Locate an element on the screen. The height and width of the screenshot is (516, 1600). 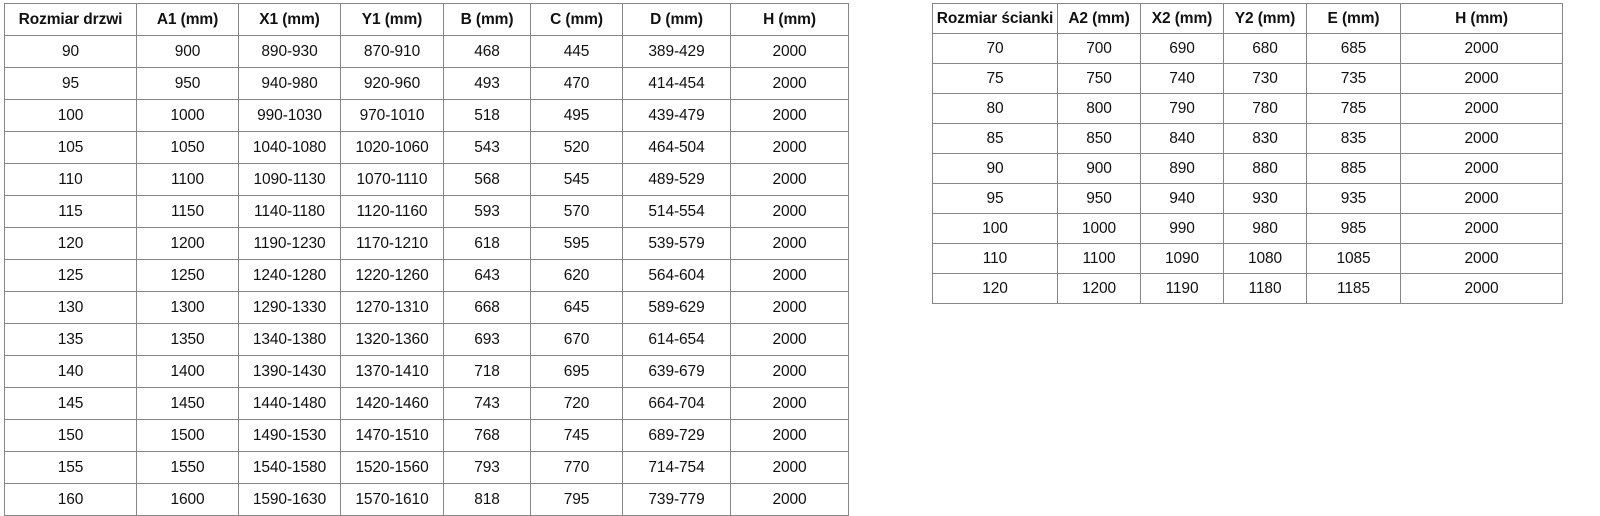
table-cell: 689-729 is located at coordinates (676, 435).